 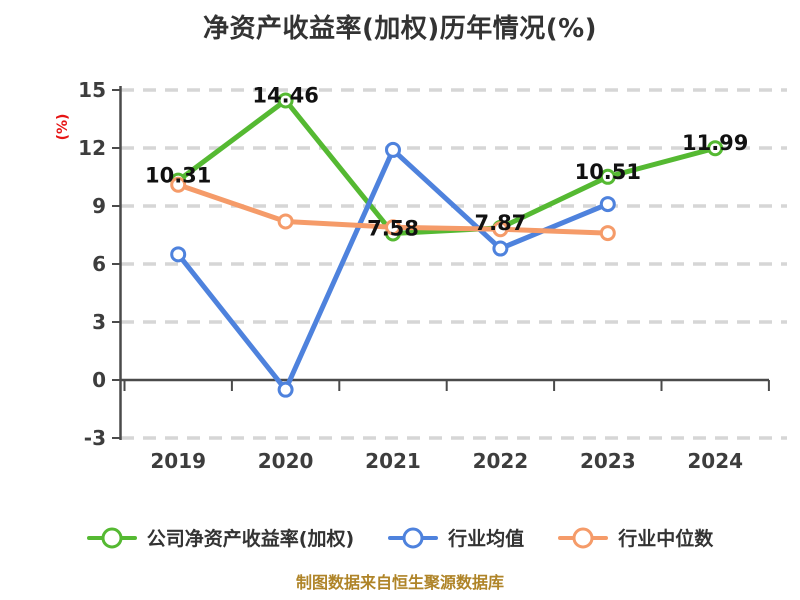 I want to click on value-label: 10.51, so click(x=608, y=172).